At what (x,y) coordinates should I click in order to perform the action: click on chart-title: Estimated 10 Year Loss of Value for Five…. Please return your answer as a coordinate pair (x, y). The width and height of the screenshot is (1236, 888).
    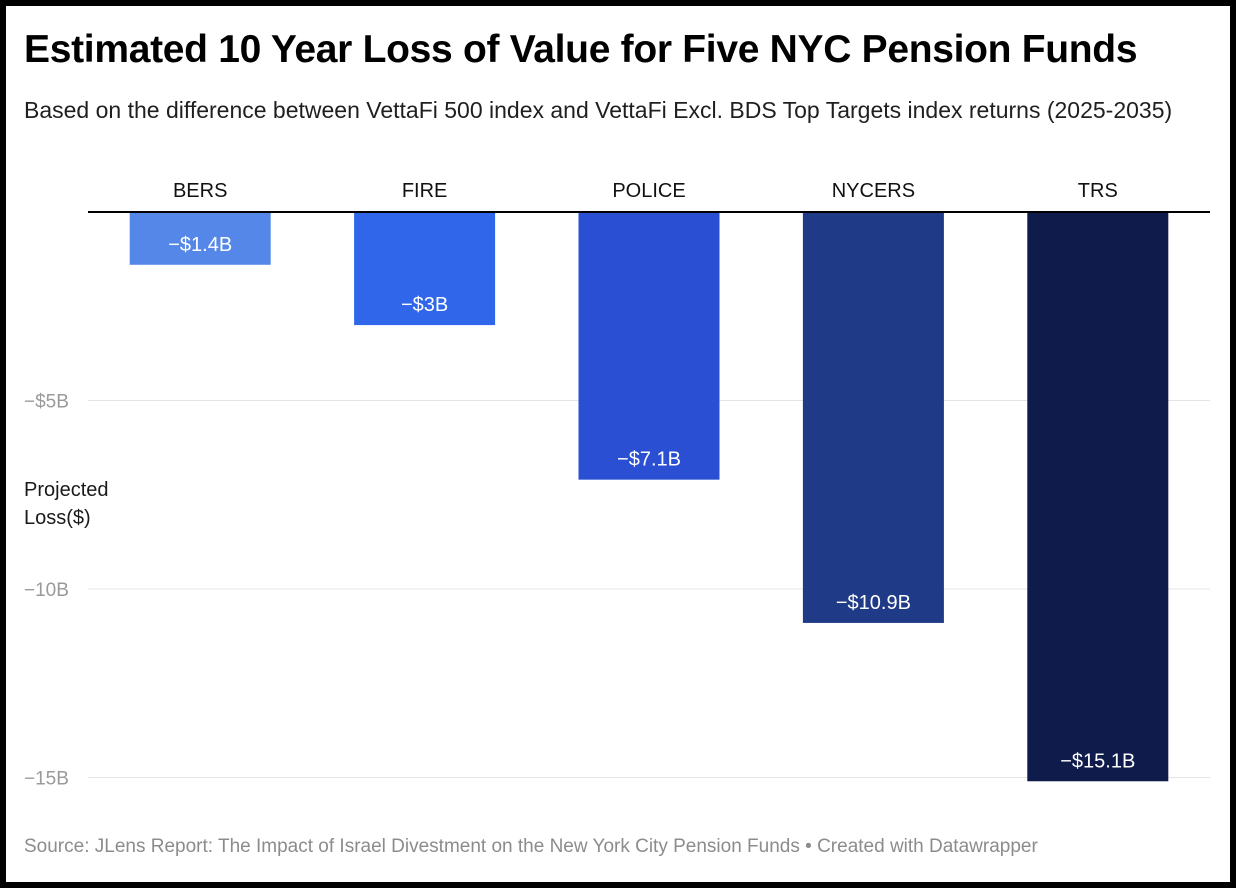
    Looking at the image, I should click on (581, 49).